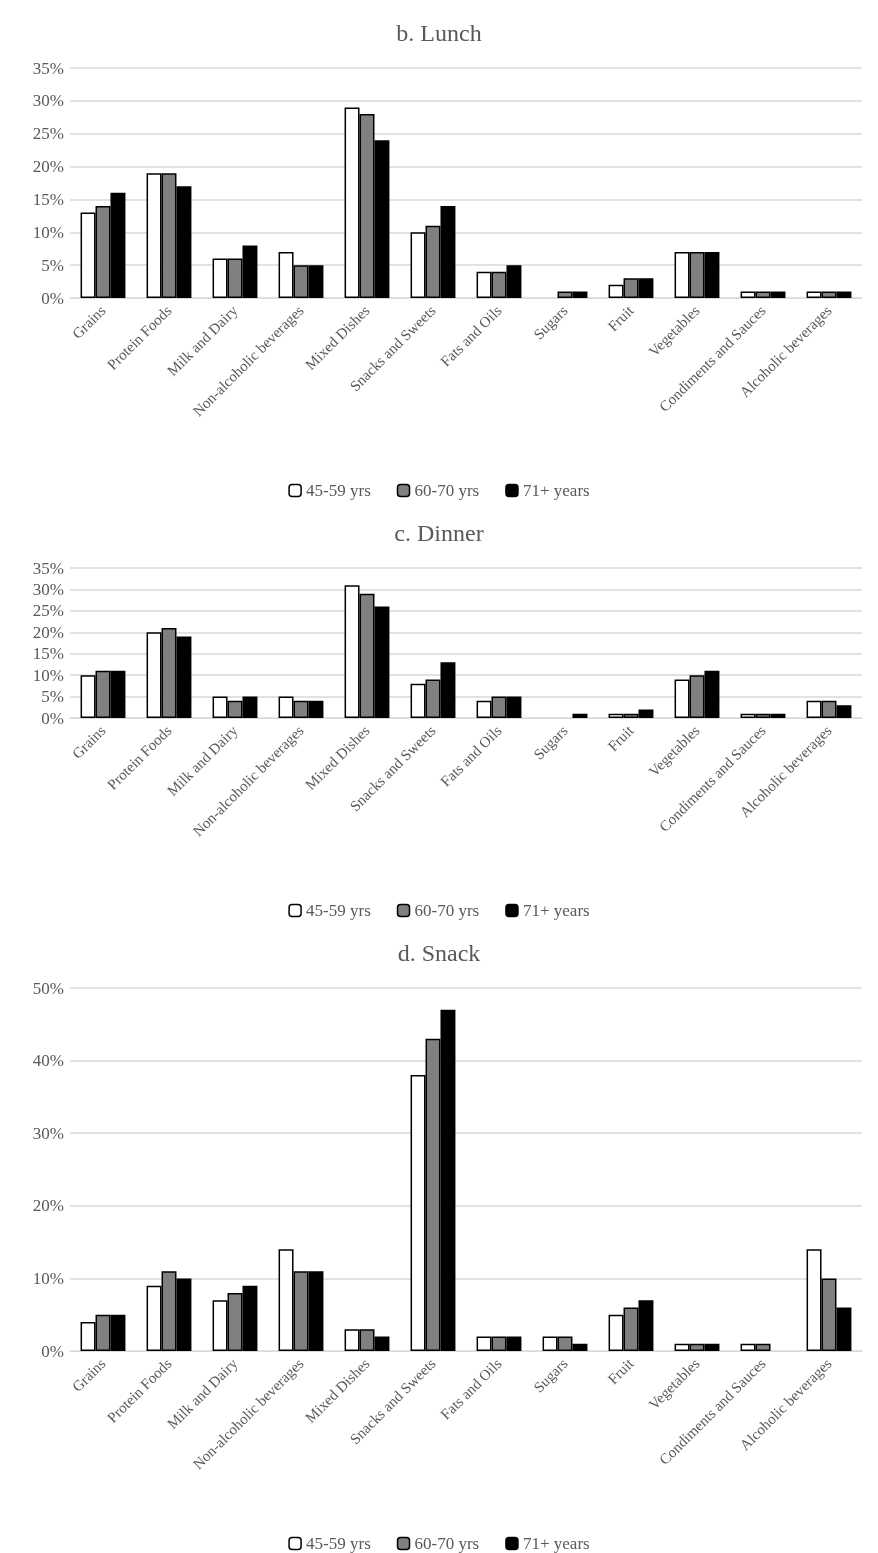 This screenshot has height=1553, width=878. Describe the element at coordinates (48, 1061) in the screenshot. I see `y-tick-label: 40%` at that location.